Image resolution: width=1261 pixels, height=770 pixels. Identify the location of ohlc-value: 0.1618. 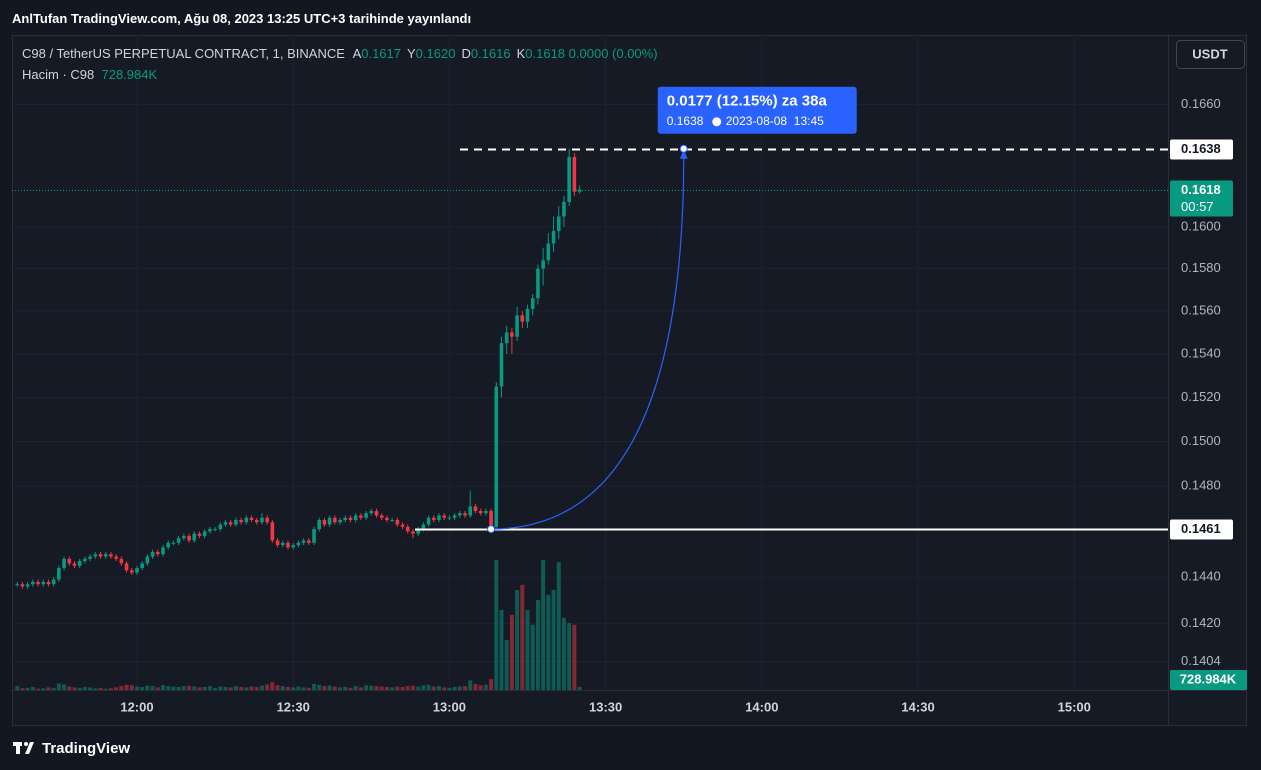
(545, 53).